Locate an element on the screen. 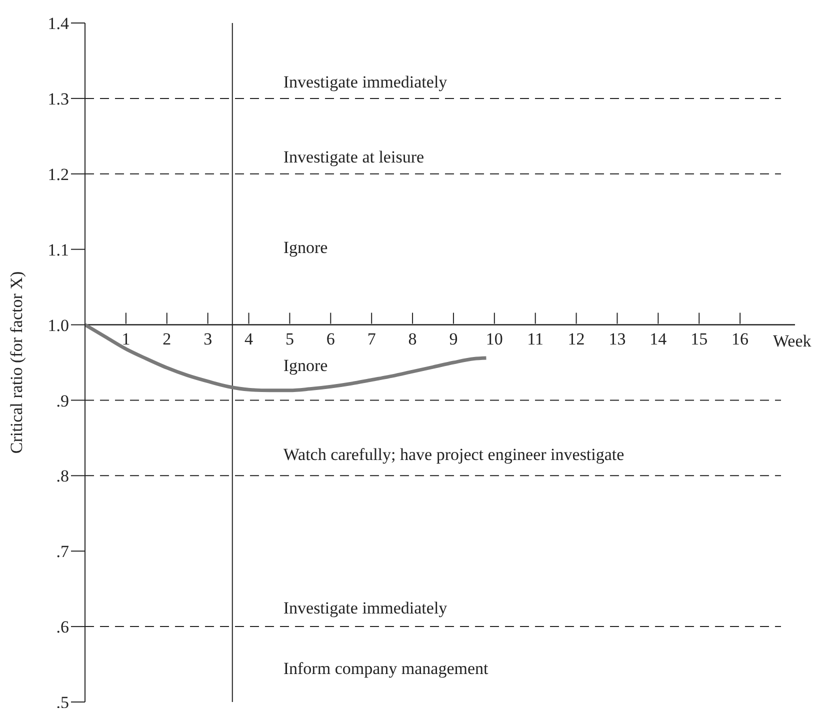 This screenshot has width=839, height=715. y-axis-title: Critical ratio (for factor X) is located at coordinates (16, 362).